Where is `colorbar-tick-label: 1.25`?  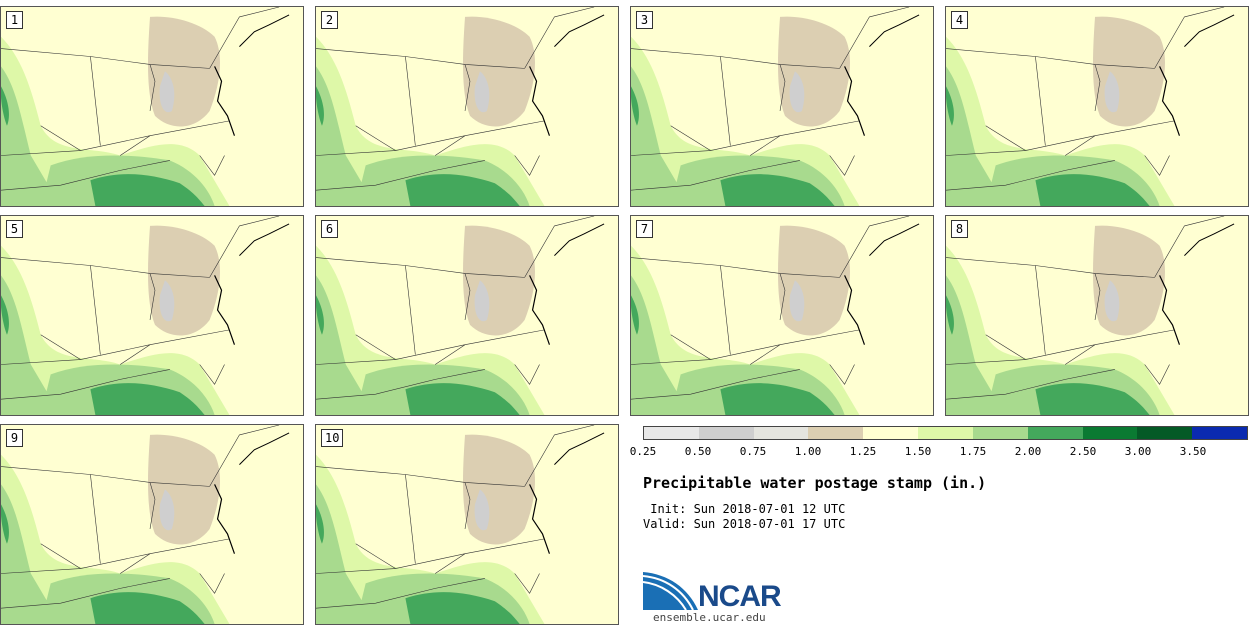
colorbar-tick-label: 1.25 is located at coordinates (863, 451).